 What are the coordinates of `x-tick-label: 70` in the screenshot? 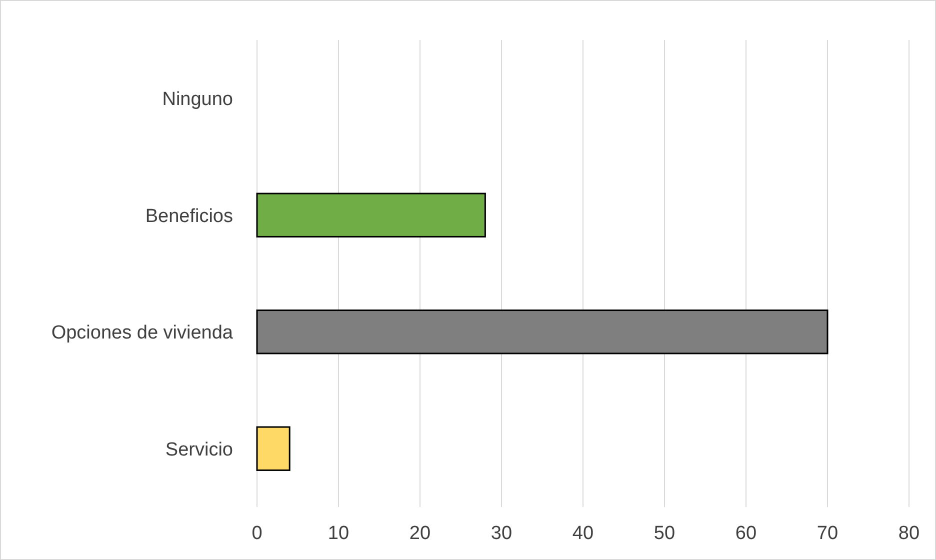 It's located at (827, 533).